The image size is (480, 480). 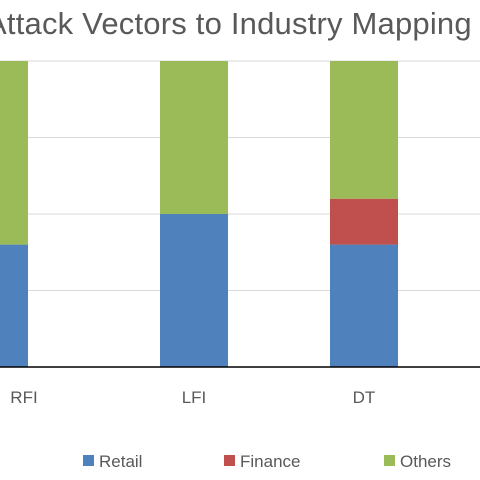 What do you see at coordinates (194, 290) in the screenshot?
I see `bar-lfi-retail` at bounding box center [194, 290].